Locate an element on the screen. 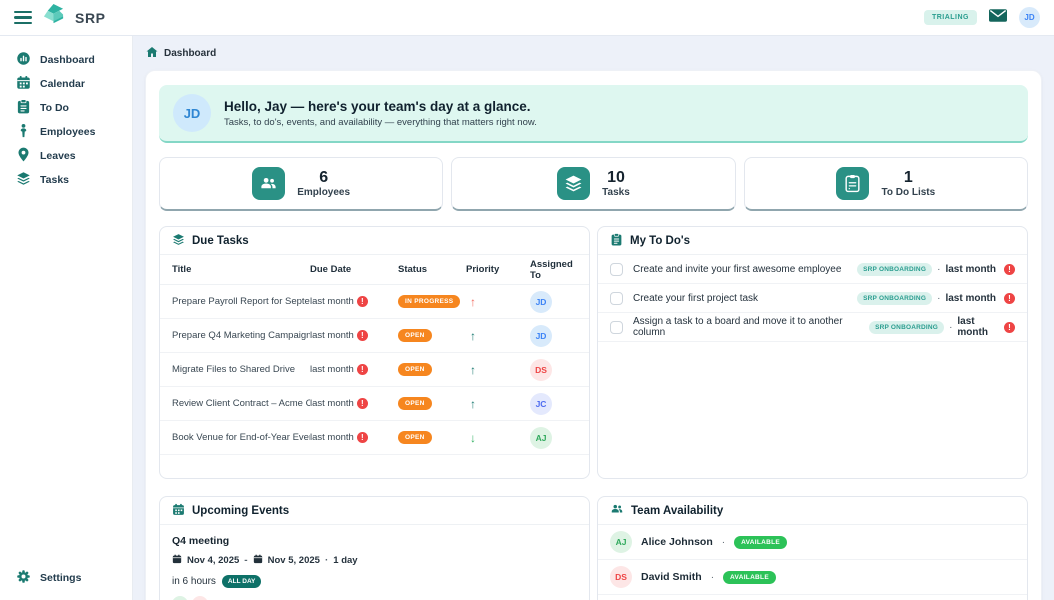  stat-label: Tasks is located at coordinates (616, 192).